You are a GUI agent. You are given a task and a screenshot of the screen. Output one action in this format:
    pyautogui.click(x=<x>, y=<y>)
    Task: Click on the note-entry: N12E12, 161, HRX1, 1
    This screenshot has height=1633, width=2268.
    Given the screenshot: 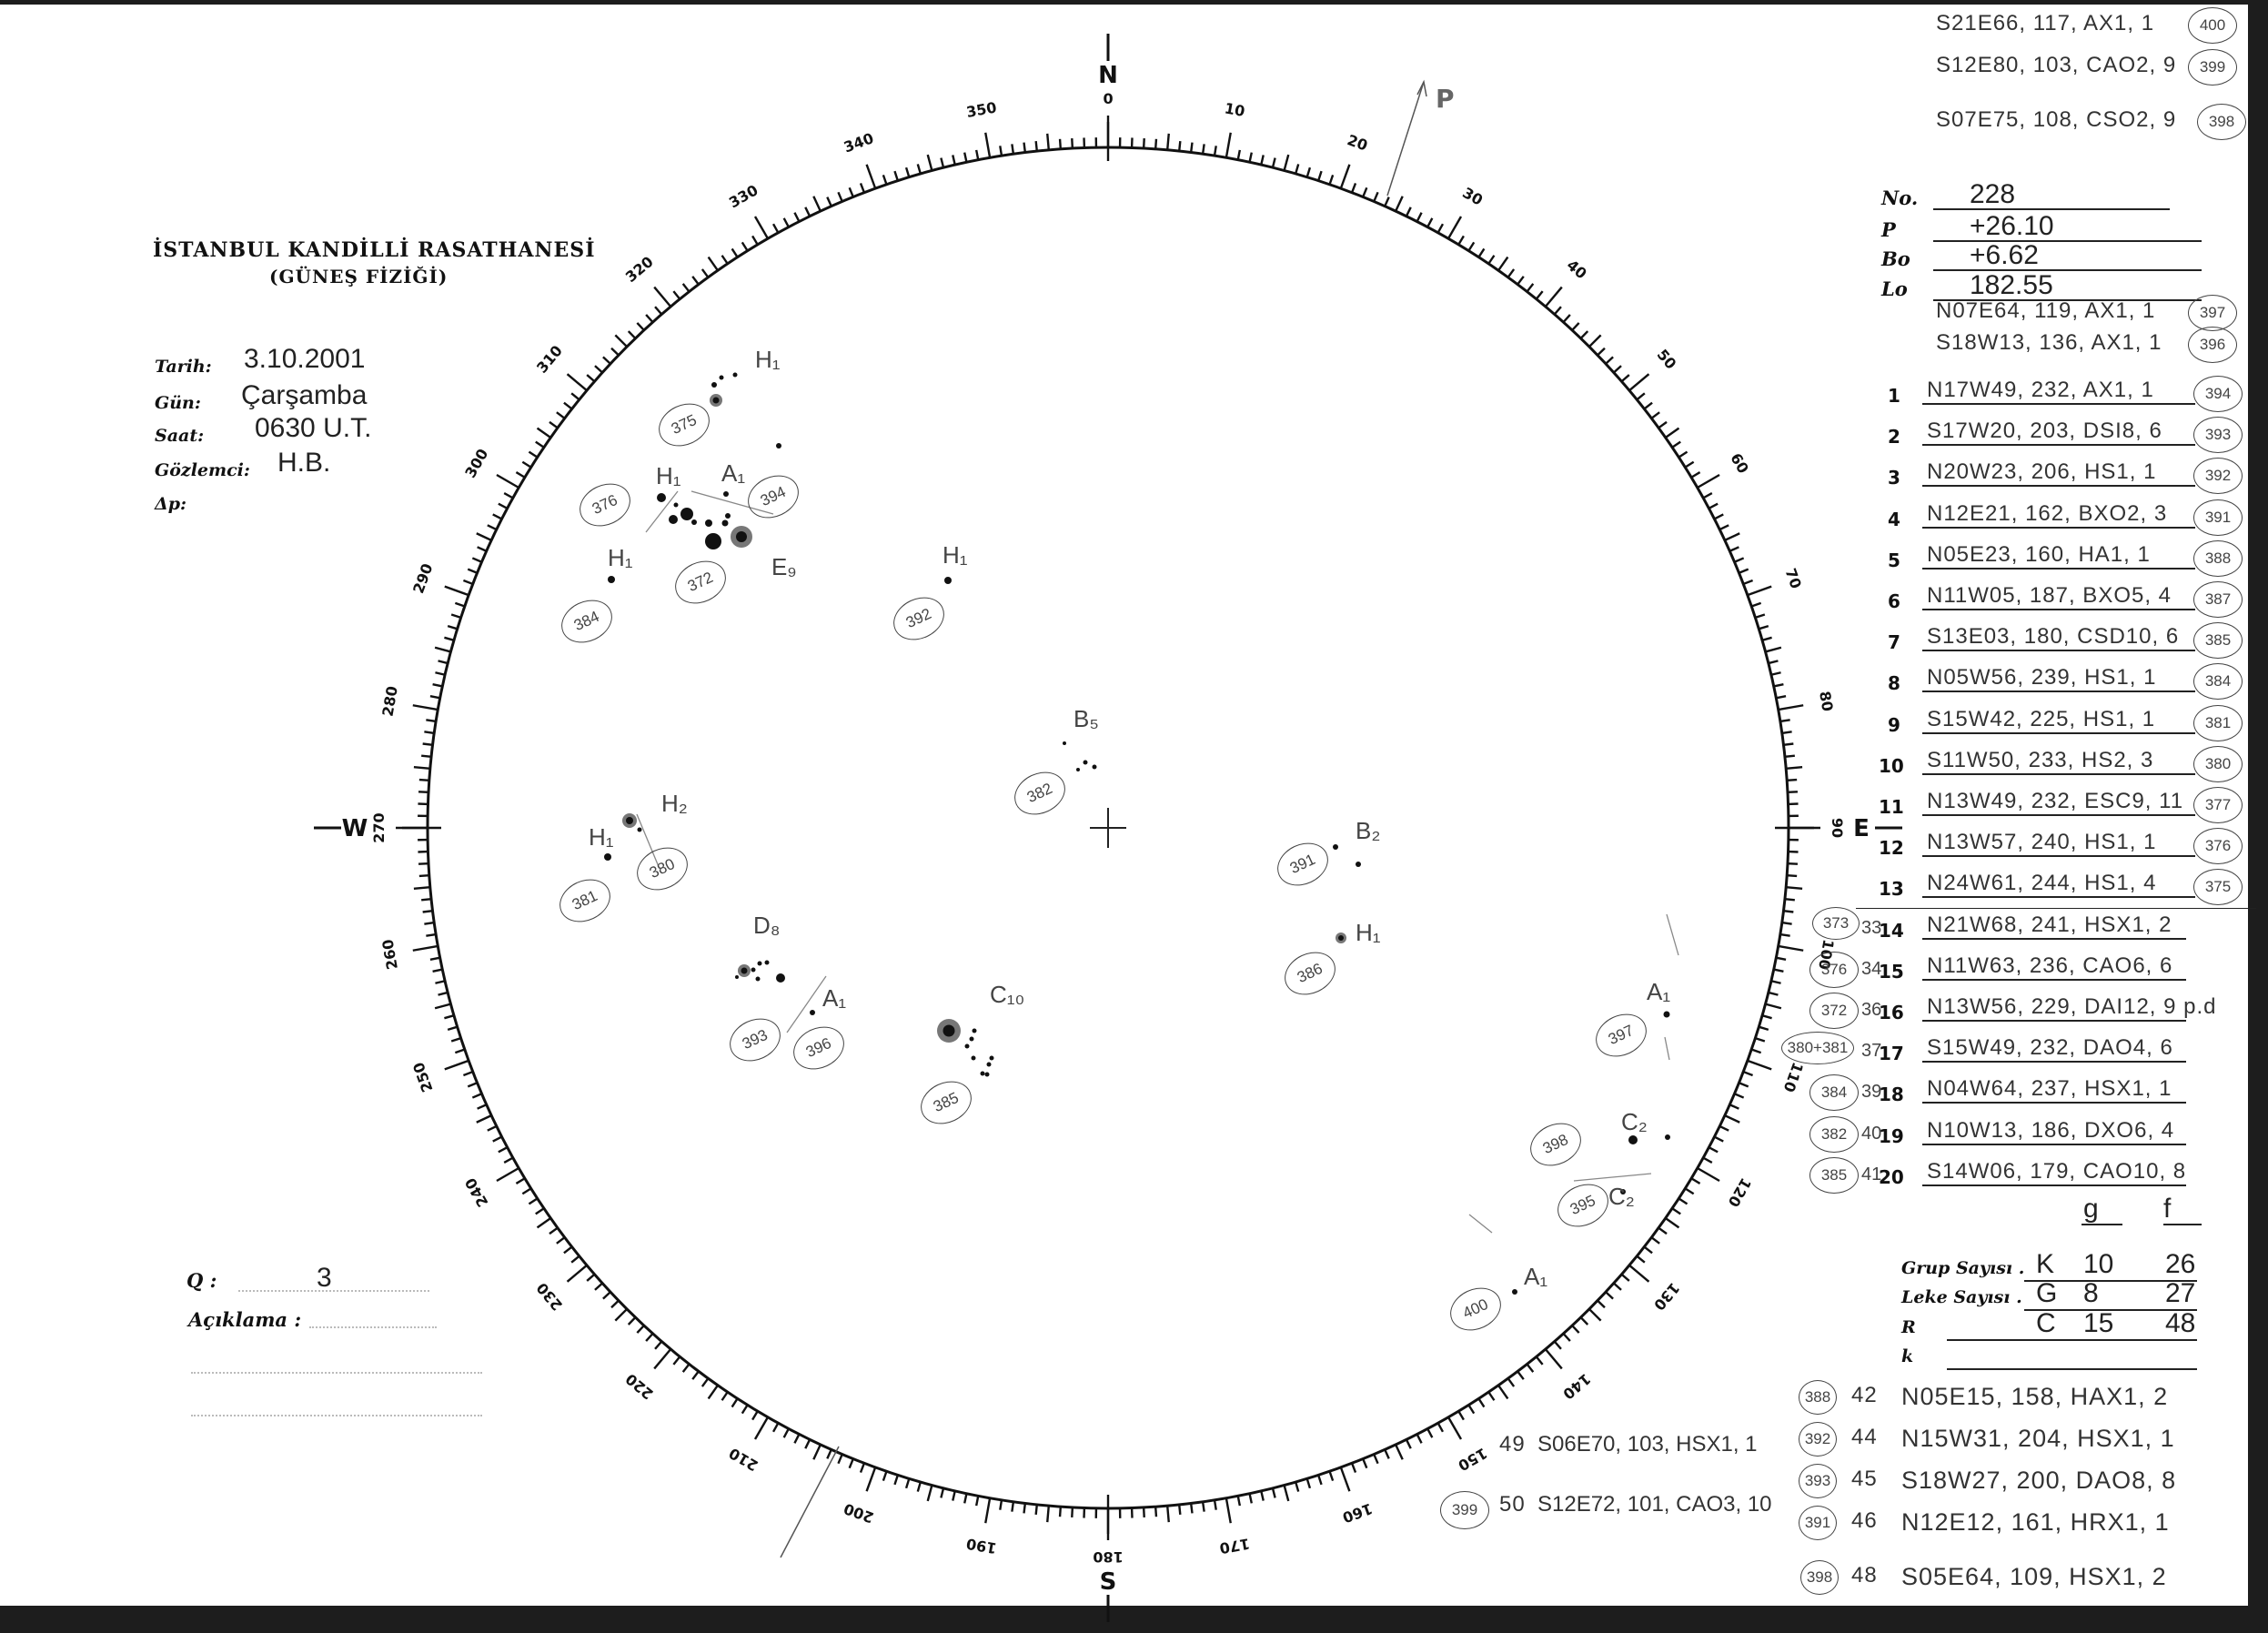 What is the action you would take?
    pyautogui.click(x=2036, y=1522)
    